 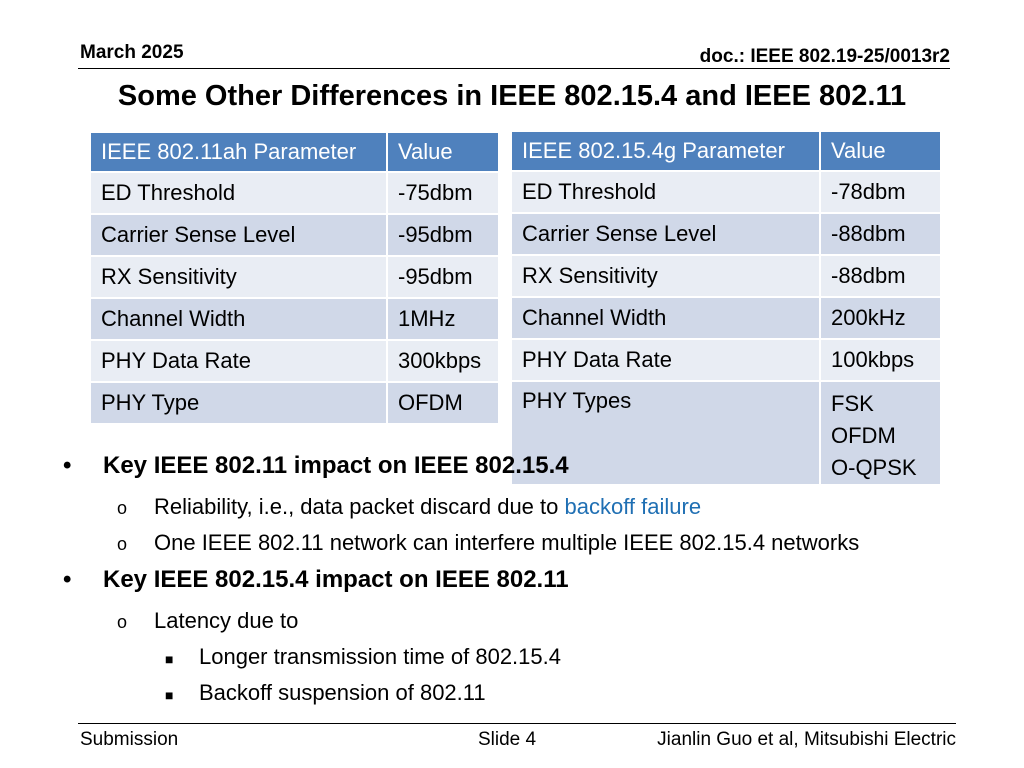 What do you see at coordinates (336, 465) in the screenshot?
I see `bullet-1-text: Key IEEE 802.11 impact on IEEE 802.15.4` at bounding box center [336, 465].